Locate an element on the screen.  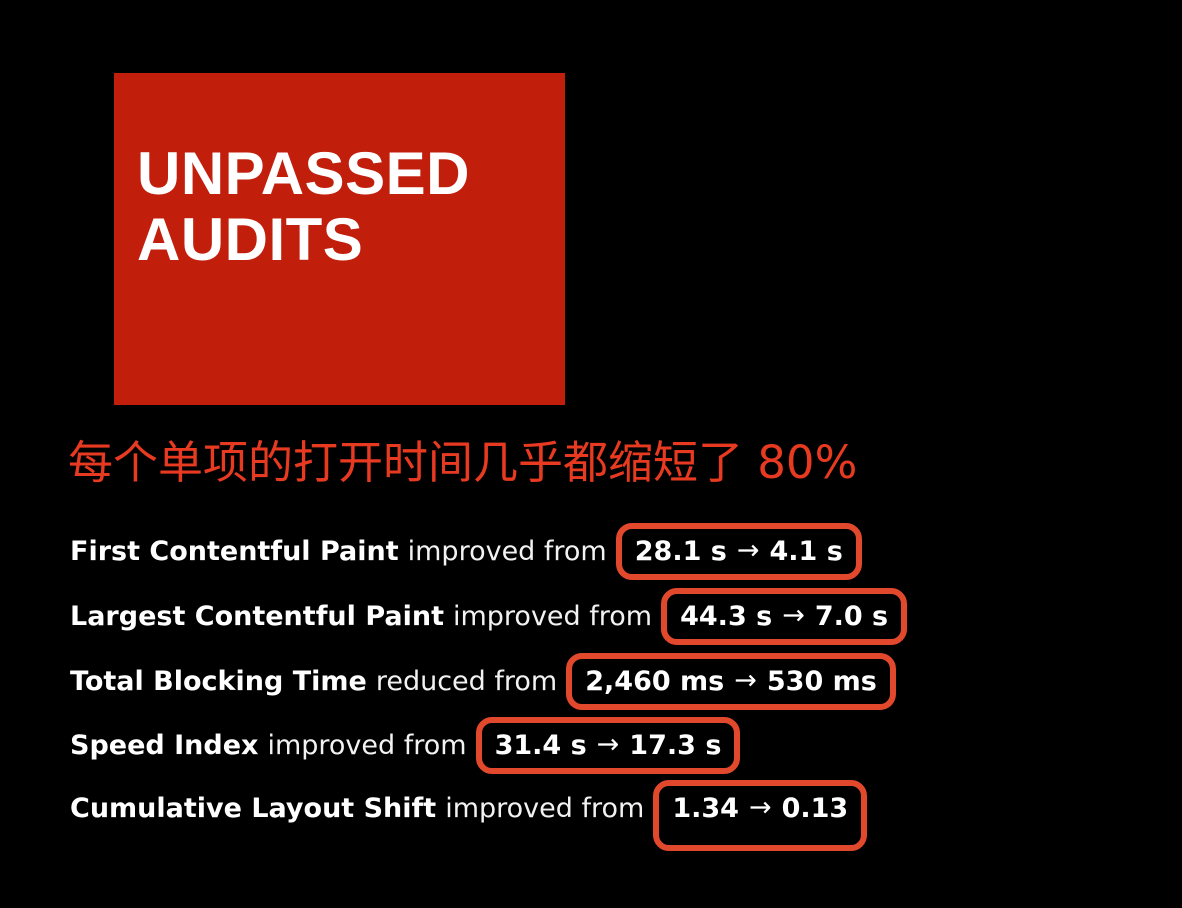
title-line-2: AUDITS is located at coordinates (250, 239).